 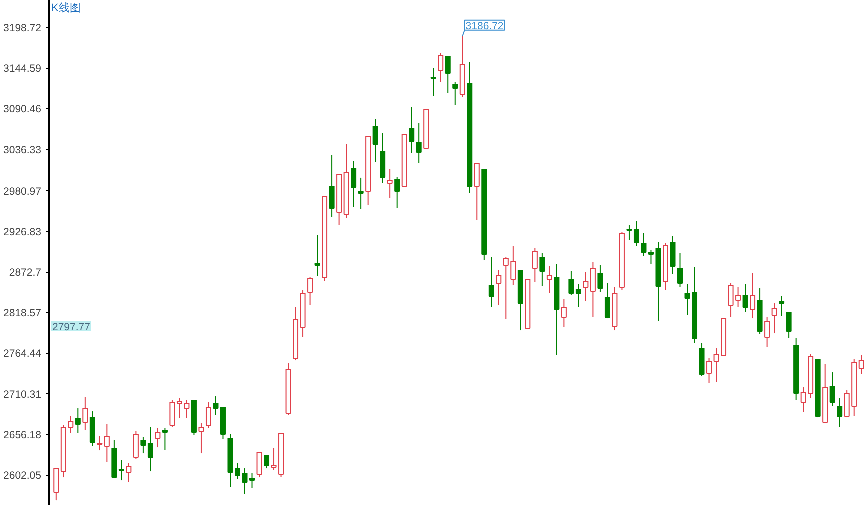 I want to click on y-tick-label: 2710.31, so click(x=23, y=394).